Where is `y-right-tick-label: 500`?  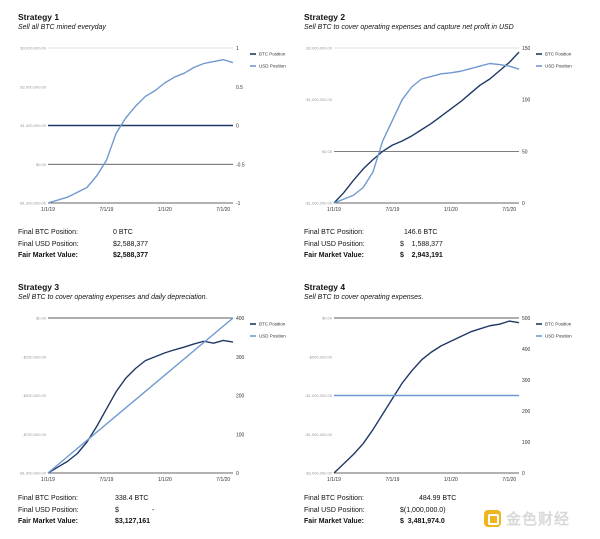
y-right-tick-label: 500 is located at coordinates (526, 319).